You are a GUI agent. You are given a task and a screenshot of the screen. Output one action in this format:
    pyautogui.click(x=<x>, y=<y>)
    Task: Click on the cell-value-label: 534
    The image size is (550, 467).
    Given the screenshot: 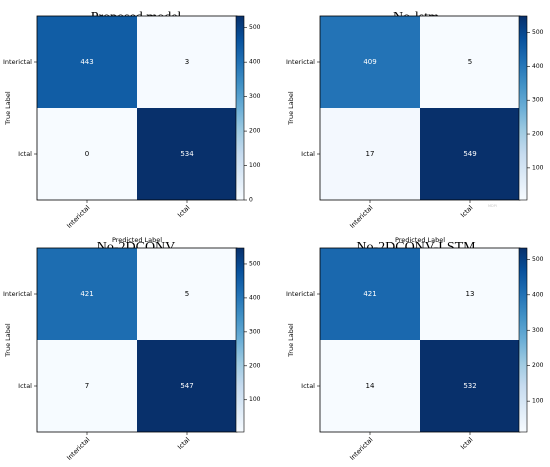 What is the action you would take?
    pyautogui.click(x=187, y=154)
    